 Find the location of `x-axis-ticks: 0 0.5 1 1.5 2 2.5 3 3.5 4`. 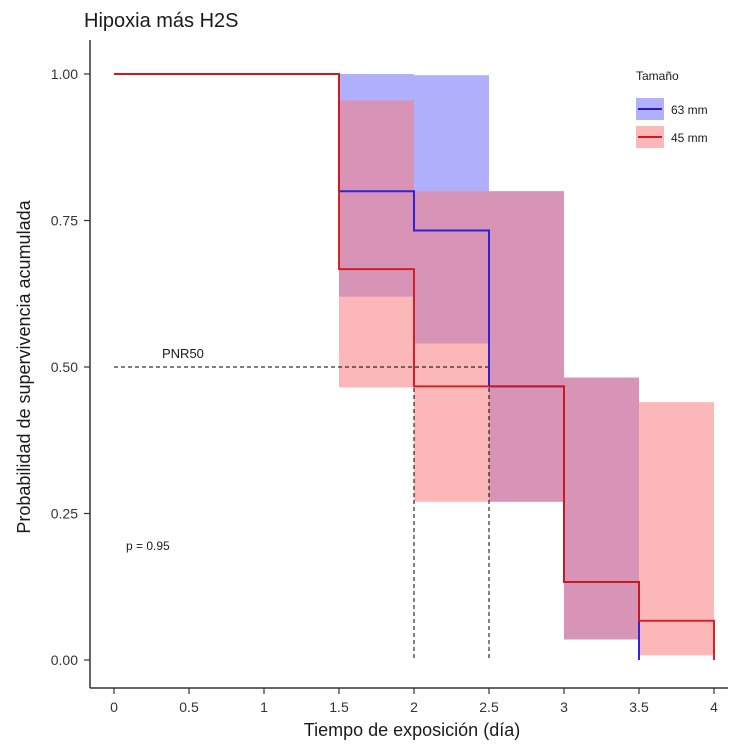

x-axis-ticks: 0 0.5 1 1.5 2 2.5 3 3.5 4 is located at coordinates (414, 701).